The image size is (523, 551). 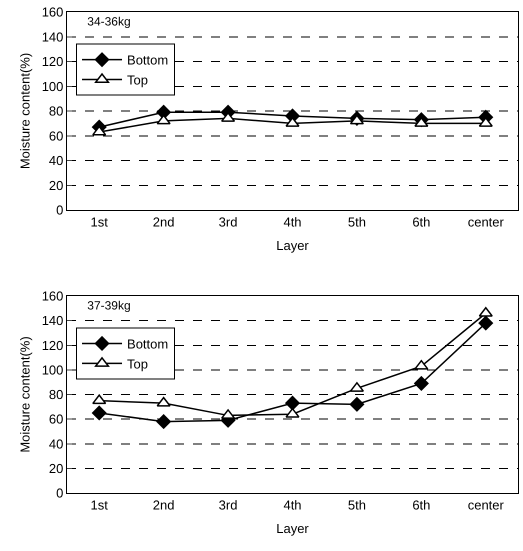 I want to click on chart-title: 34-36kg, so click(x=109, y=21).